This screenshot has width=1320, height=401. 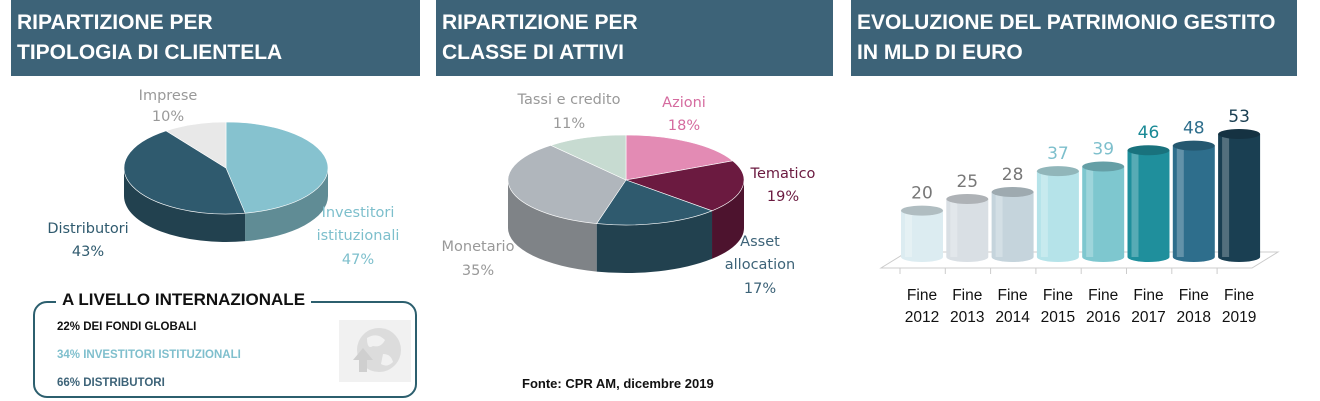 I want to click on pie-clientela-label-investitori-1: Investitori, so click(x=358, y=213).